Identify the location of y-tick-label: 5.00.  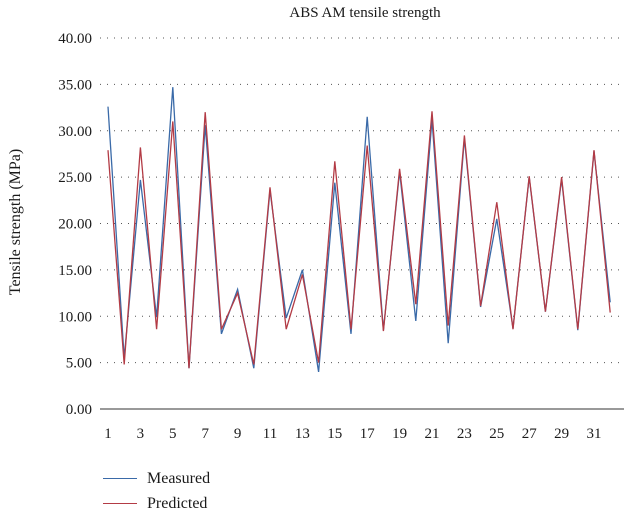
(79, 364).